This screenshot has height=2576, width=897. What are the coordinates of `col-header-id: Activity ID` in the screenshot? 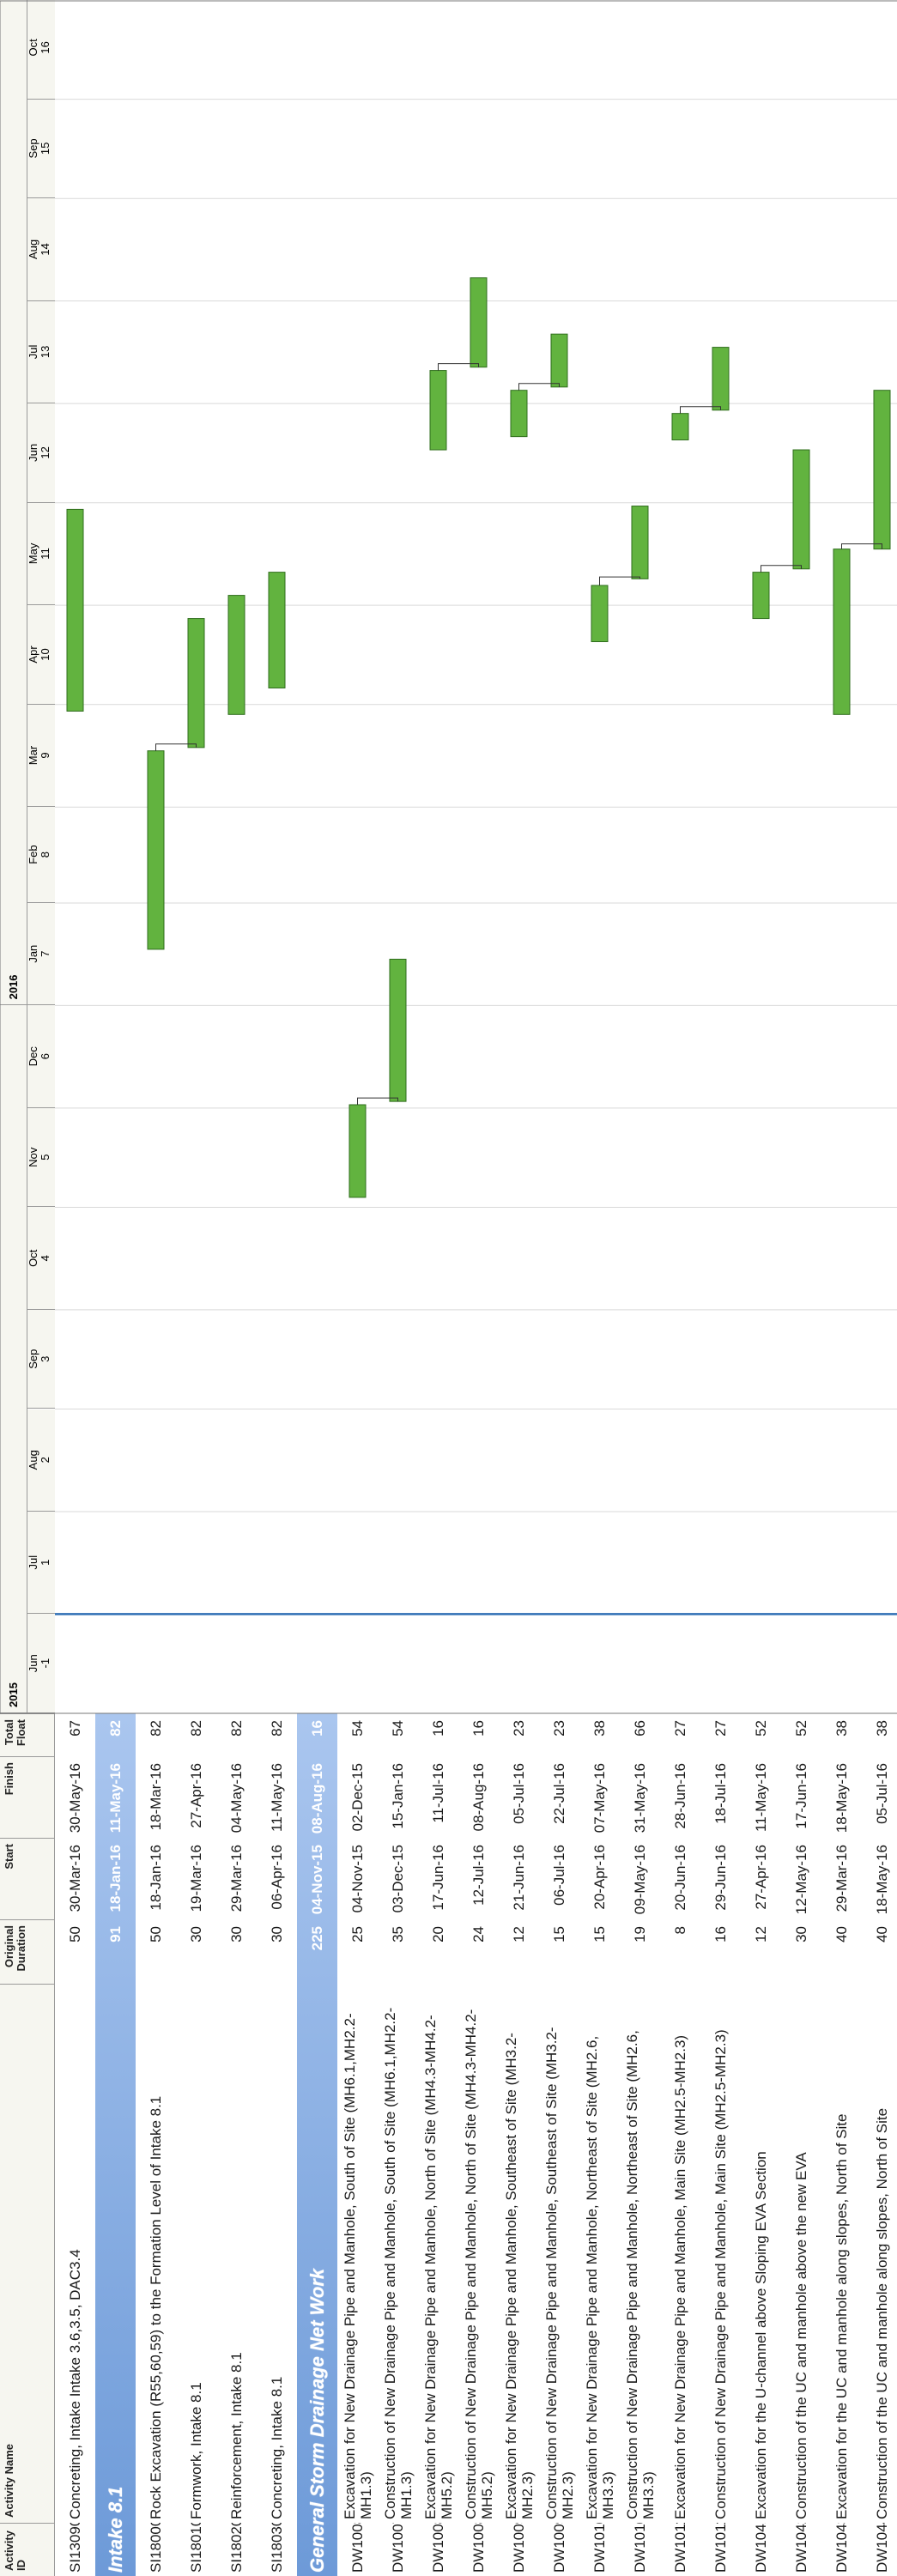 It's located at (27, 2549).